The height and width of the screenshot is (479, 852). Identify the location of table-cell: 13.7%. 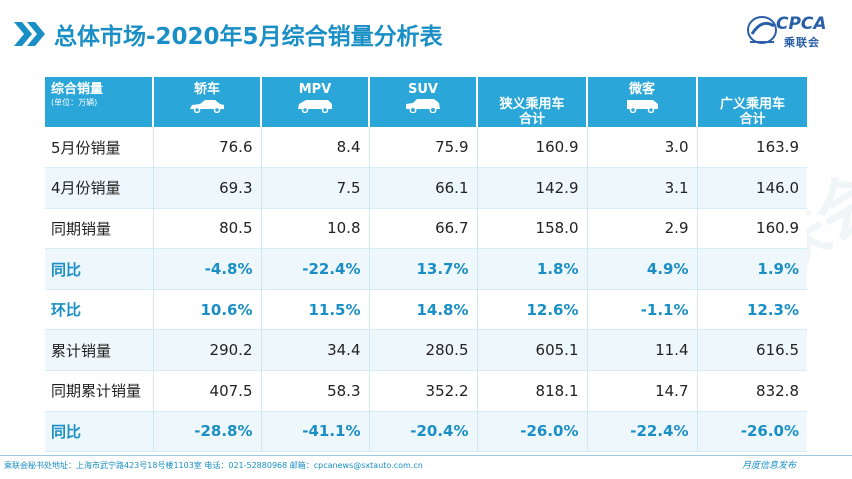
(423, 269).